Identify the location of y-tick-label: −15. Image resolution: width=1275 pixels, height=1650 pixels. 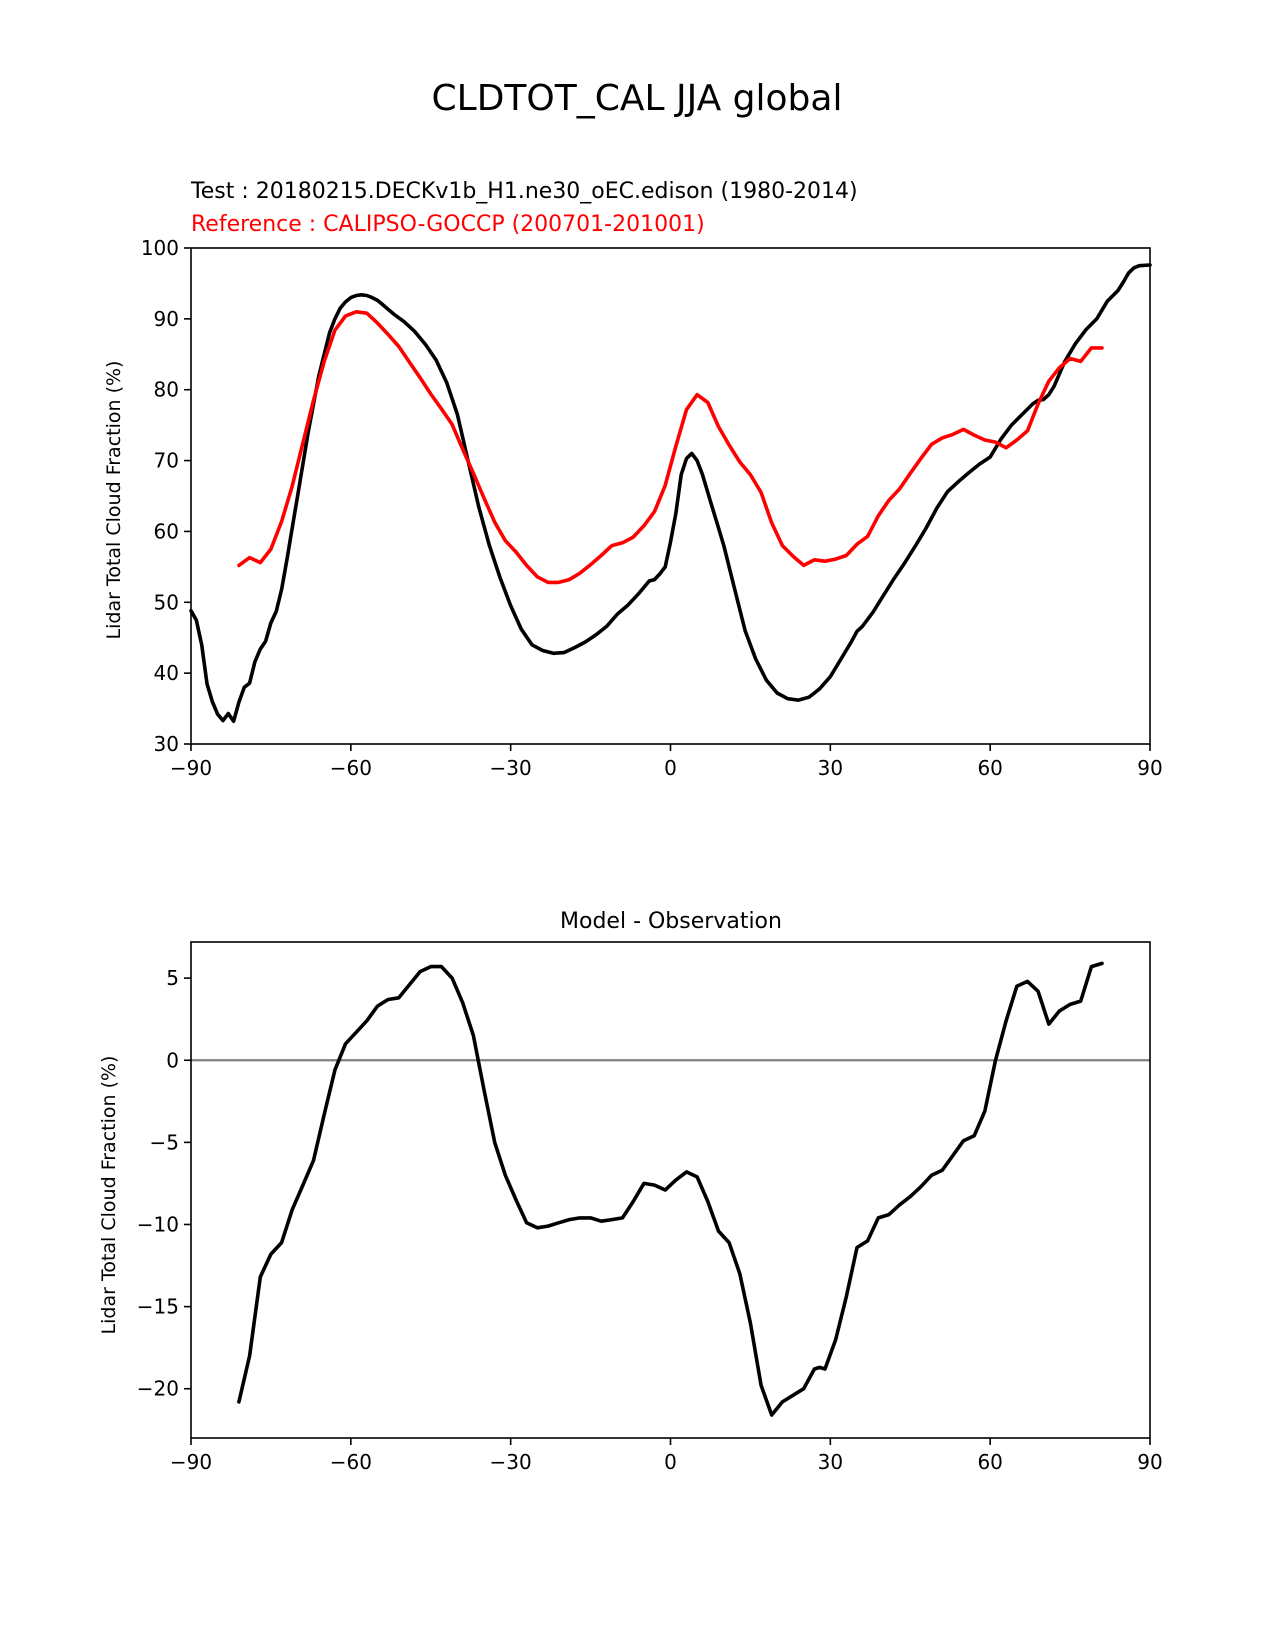
(158, 1307).